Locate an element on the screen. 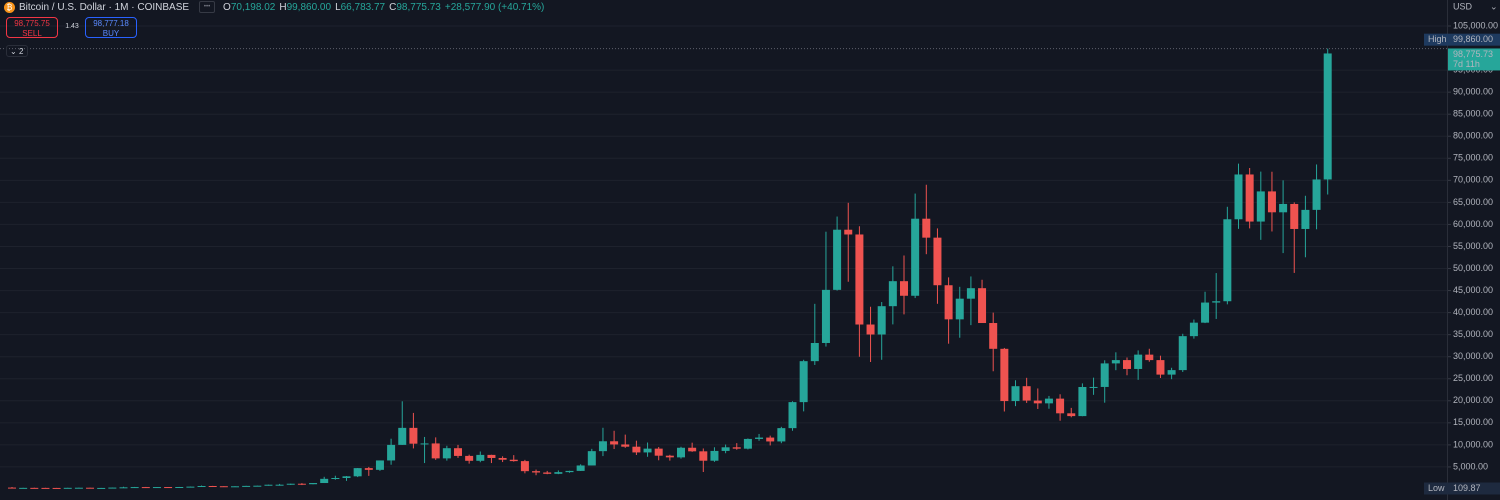 This screenshot has width=1500, height=500. ohlc-value: 99,860.00 is located at coordinates (309, 7).